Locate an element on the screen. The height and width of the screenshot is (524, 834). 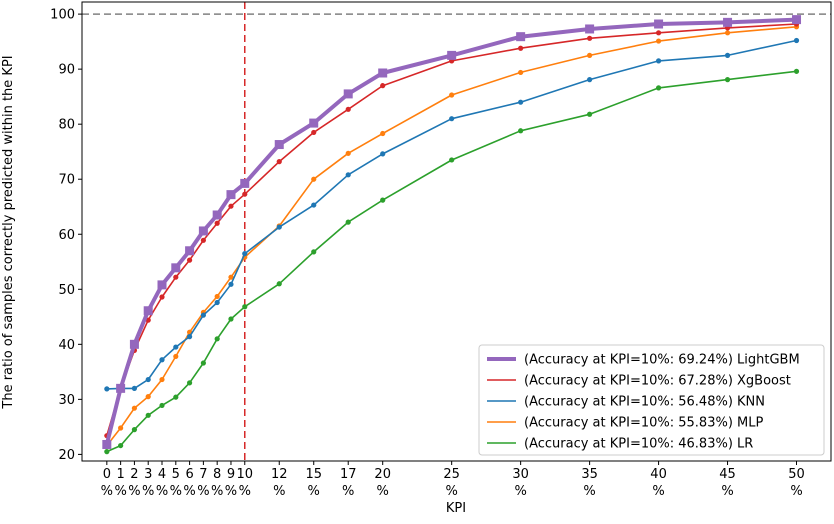
legend-item: (Accuracy at KPI=10%: 69.24%) LightGBM is located at coordinates (643, 360).